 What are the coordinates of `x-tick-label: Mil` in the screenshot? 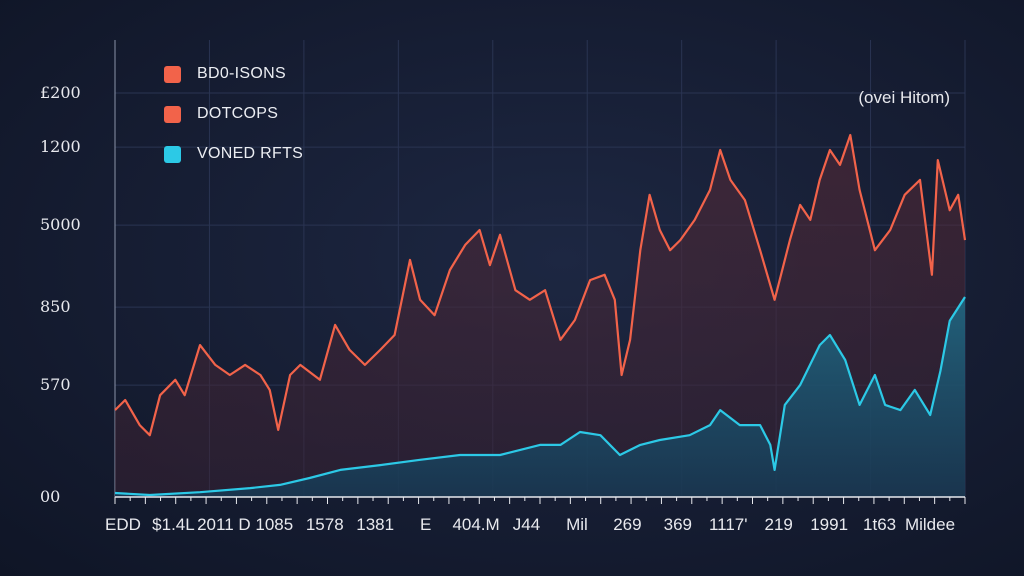 It's located at (577, 524).